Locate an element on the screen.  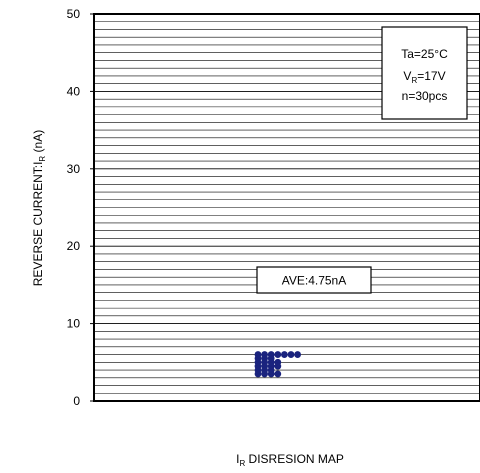
y-tick-label: 30 is located at coordinates (74, 169).